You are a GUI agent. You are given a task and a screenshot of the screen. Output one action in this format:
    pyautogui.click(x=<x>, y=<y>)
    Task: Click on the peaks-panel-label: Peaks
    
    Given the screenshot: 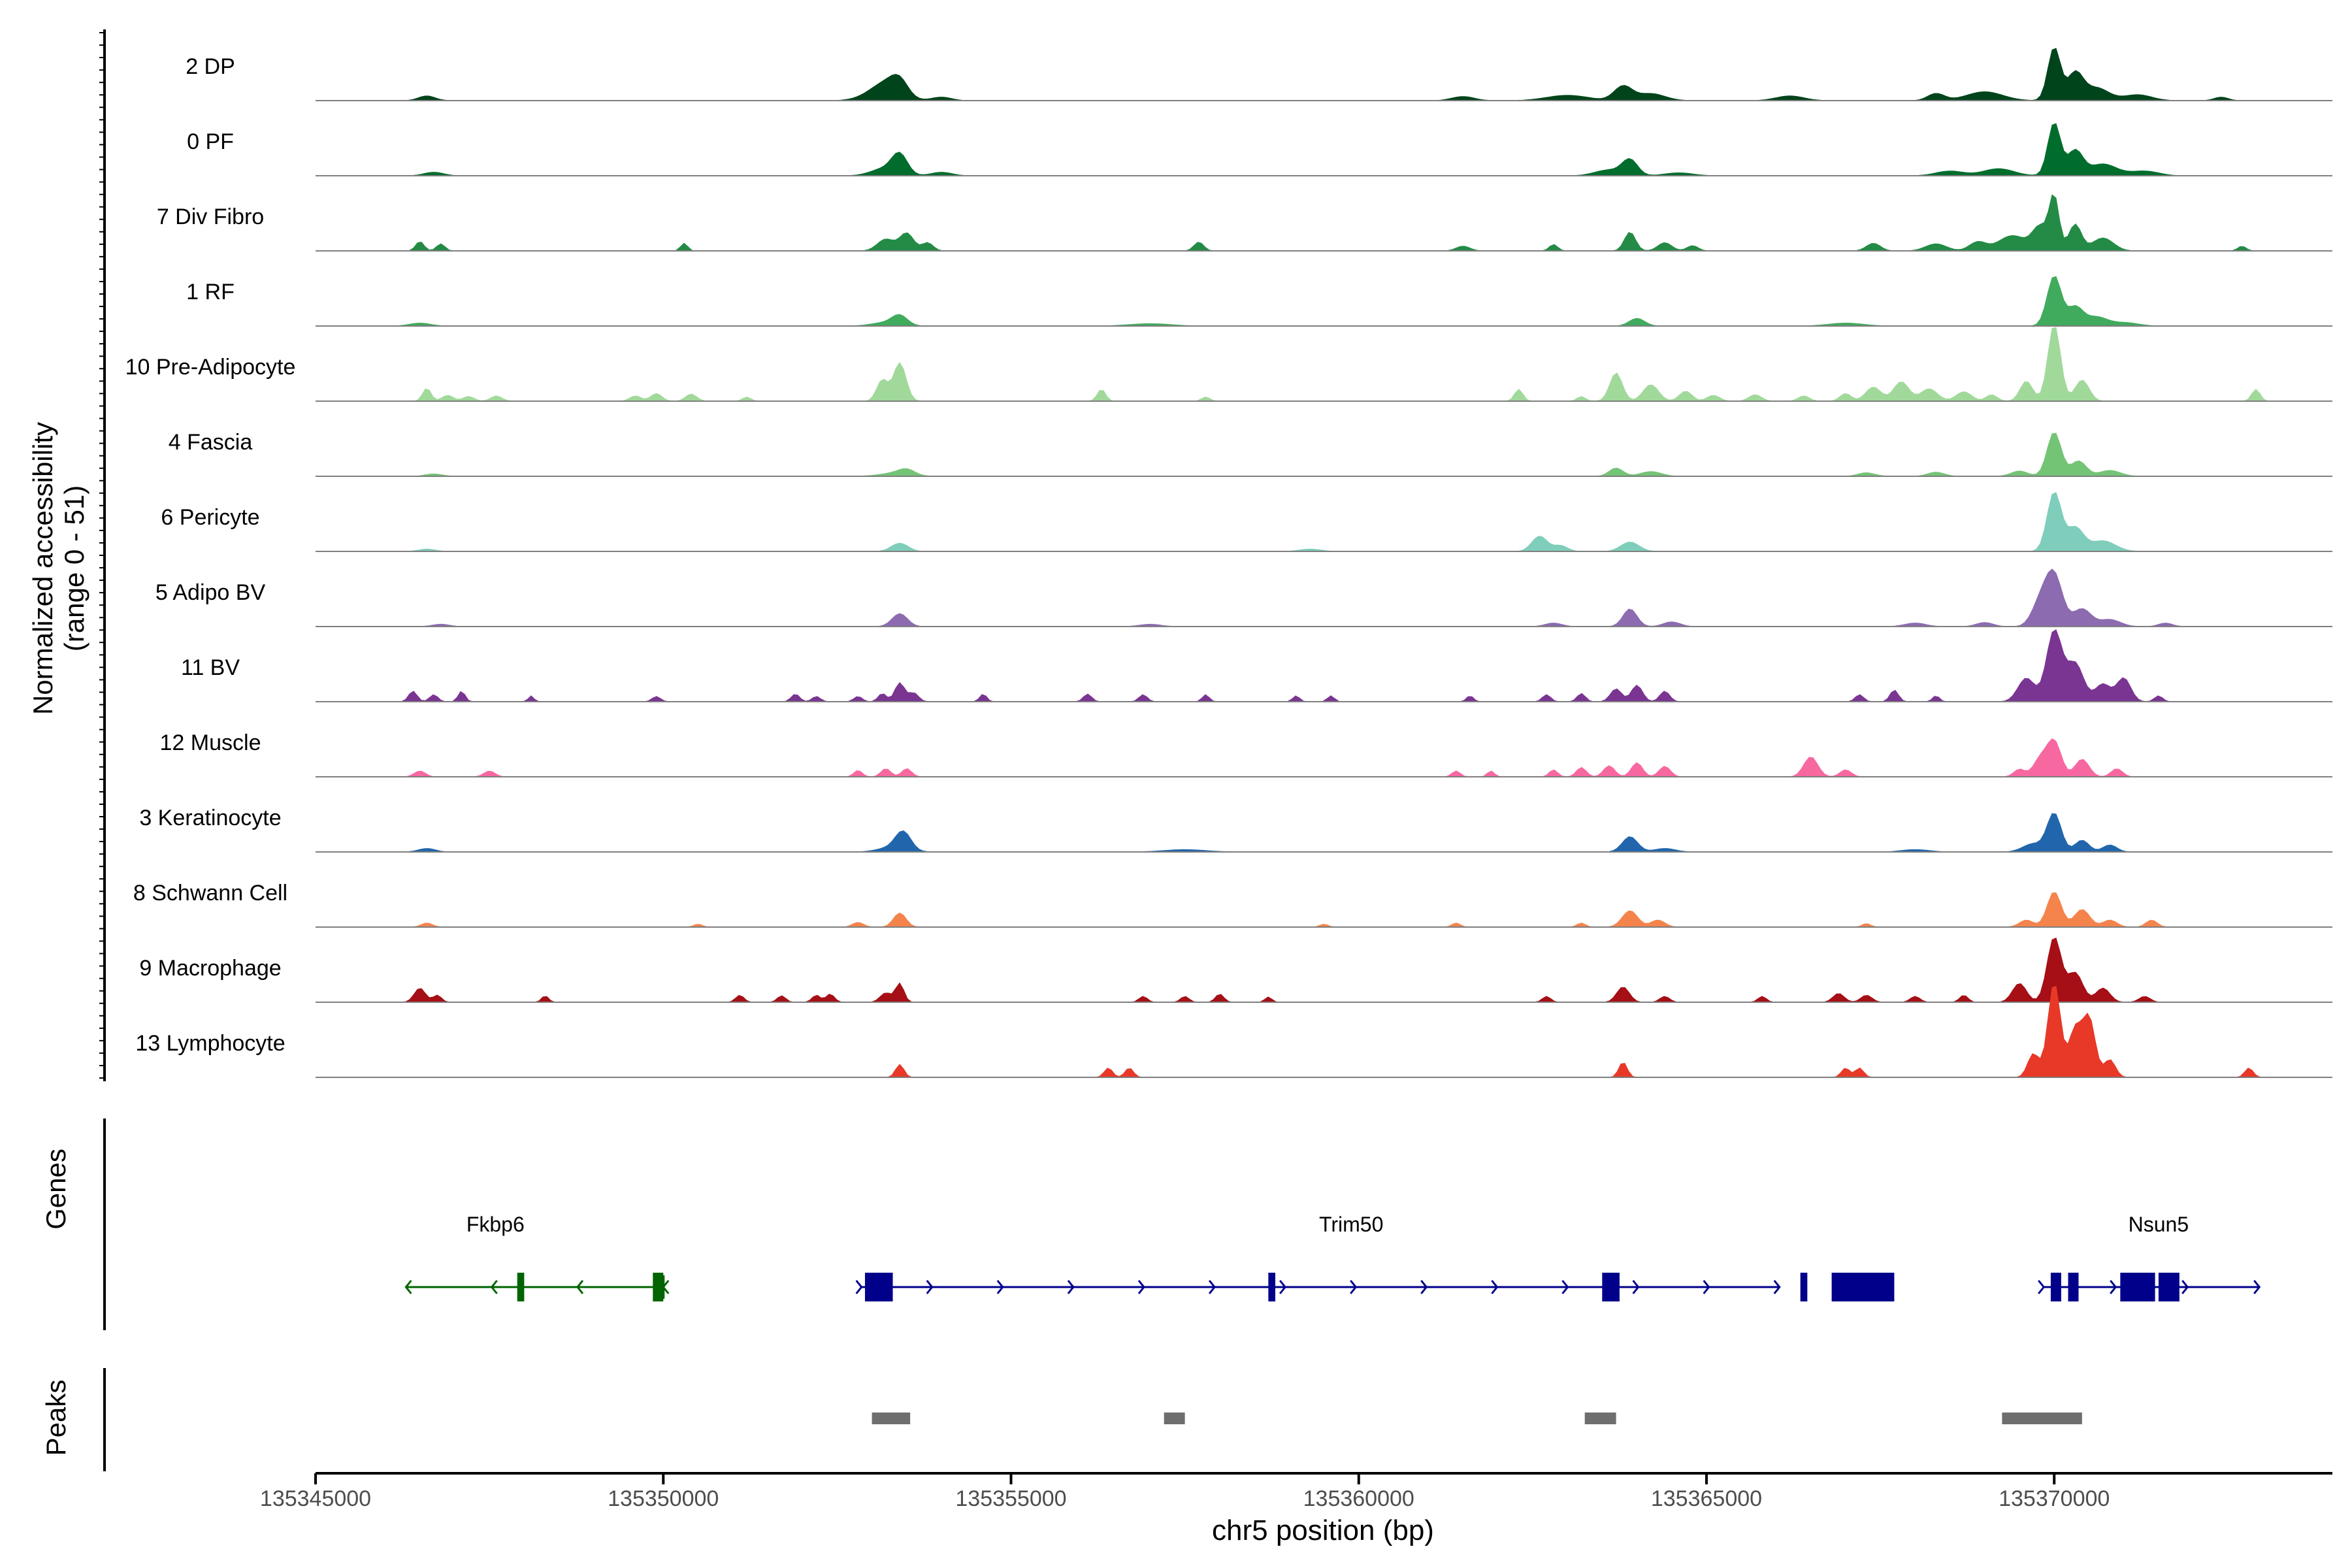 What is the action you would take?
    pyautogui.click(x=56, y=1418)
    